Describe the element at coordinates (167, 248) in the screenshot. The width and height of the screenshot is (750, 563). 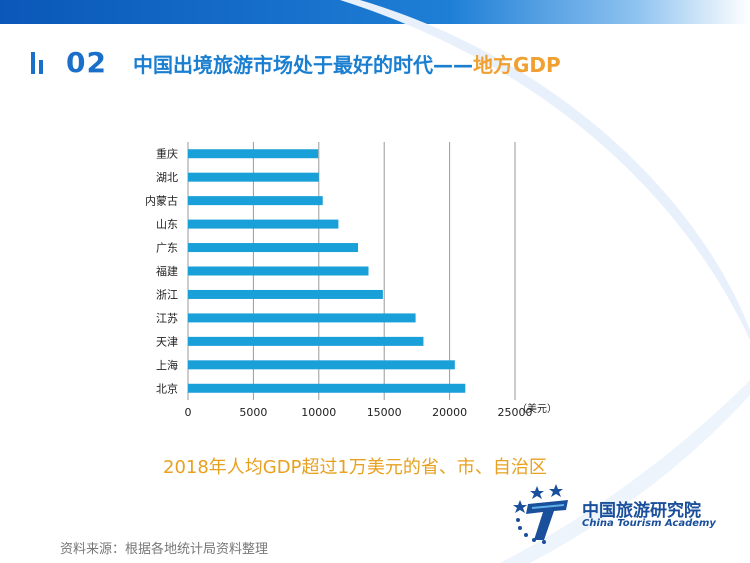
I see `category-label: 广东` at that location.